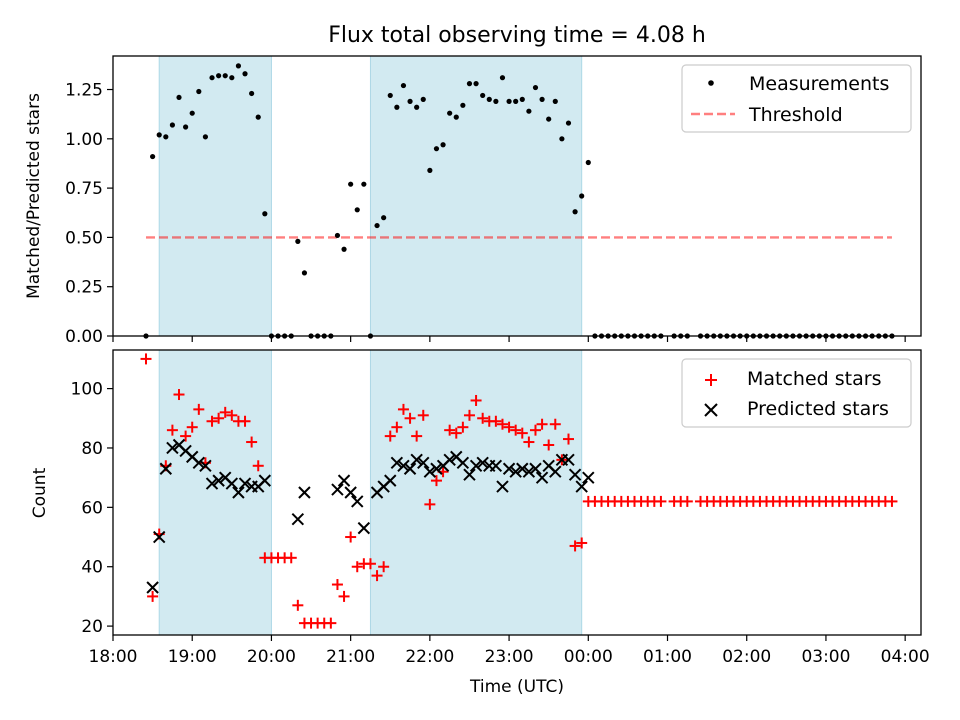  Describe the element at coordinates (796, 98) in the screenshot. I see `top-legend: Measurements Threshold` at that location.